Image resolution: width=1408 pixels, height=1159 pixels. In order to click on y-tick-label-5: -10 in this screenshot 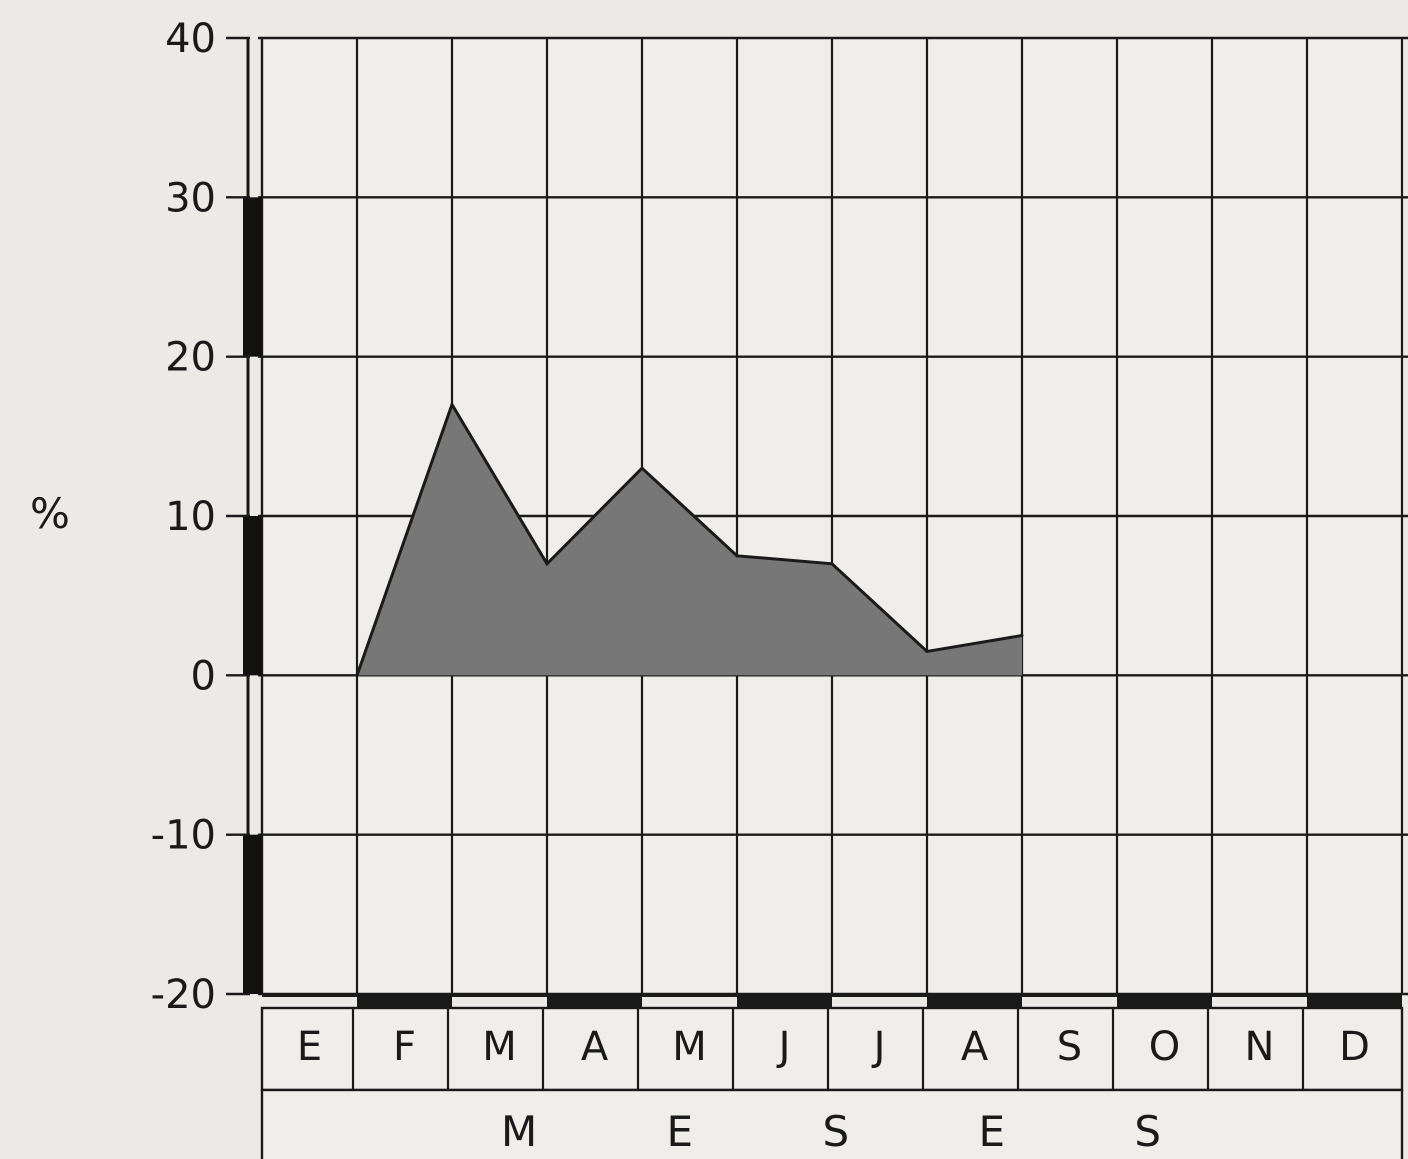, I will do `click(183, 836)`.